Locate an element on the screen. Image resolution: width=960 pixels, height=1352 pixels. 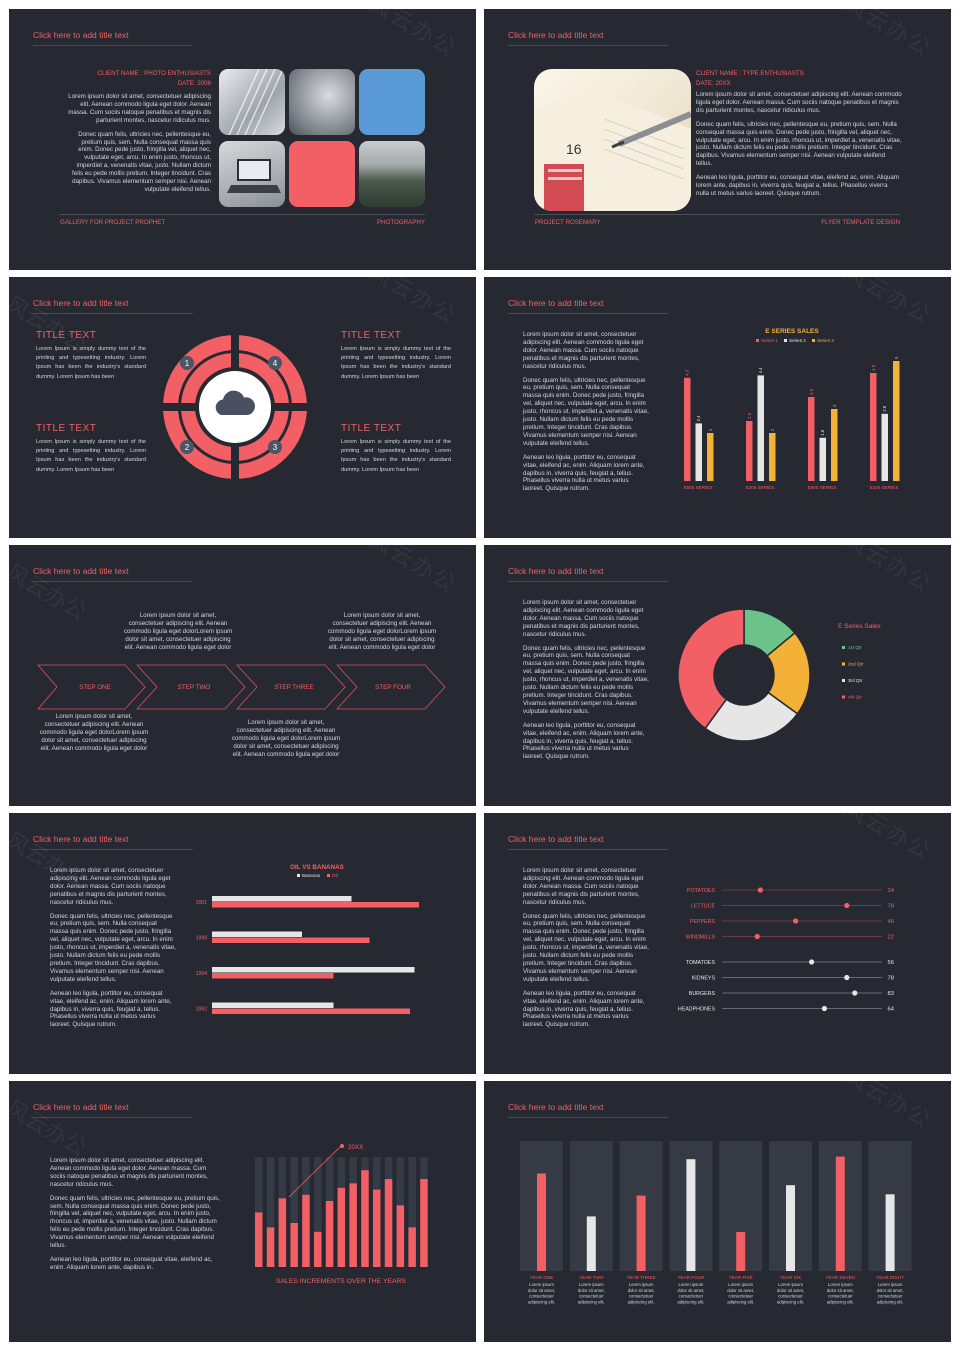
legend-label: 2nd Qtr is located at coordinates (856, 664).